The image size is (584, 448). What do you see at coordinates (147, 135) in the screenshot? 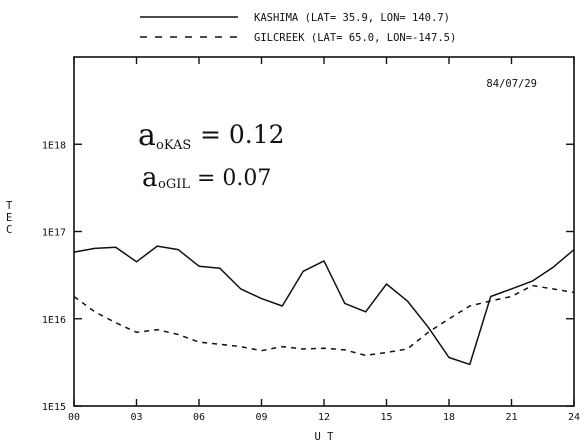
I see `annotation-a-kas: a` at bounding box center [147, 135].